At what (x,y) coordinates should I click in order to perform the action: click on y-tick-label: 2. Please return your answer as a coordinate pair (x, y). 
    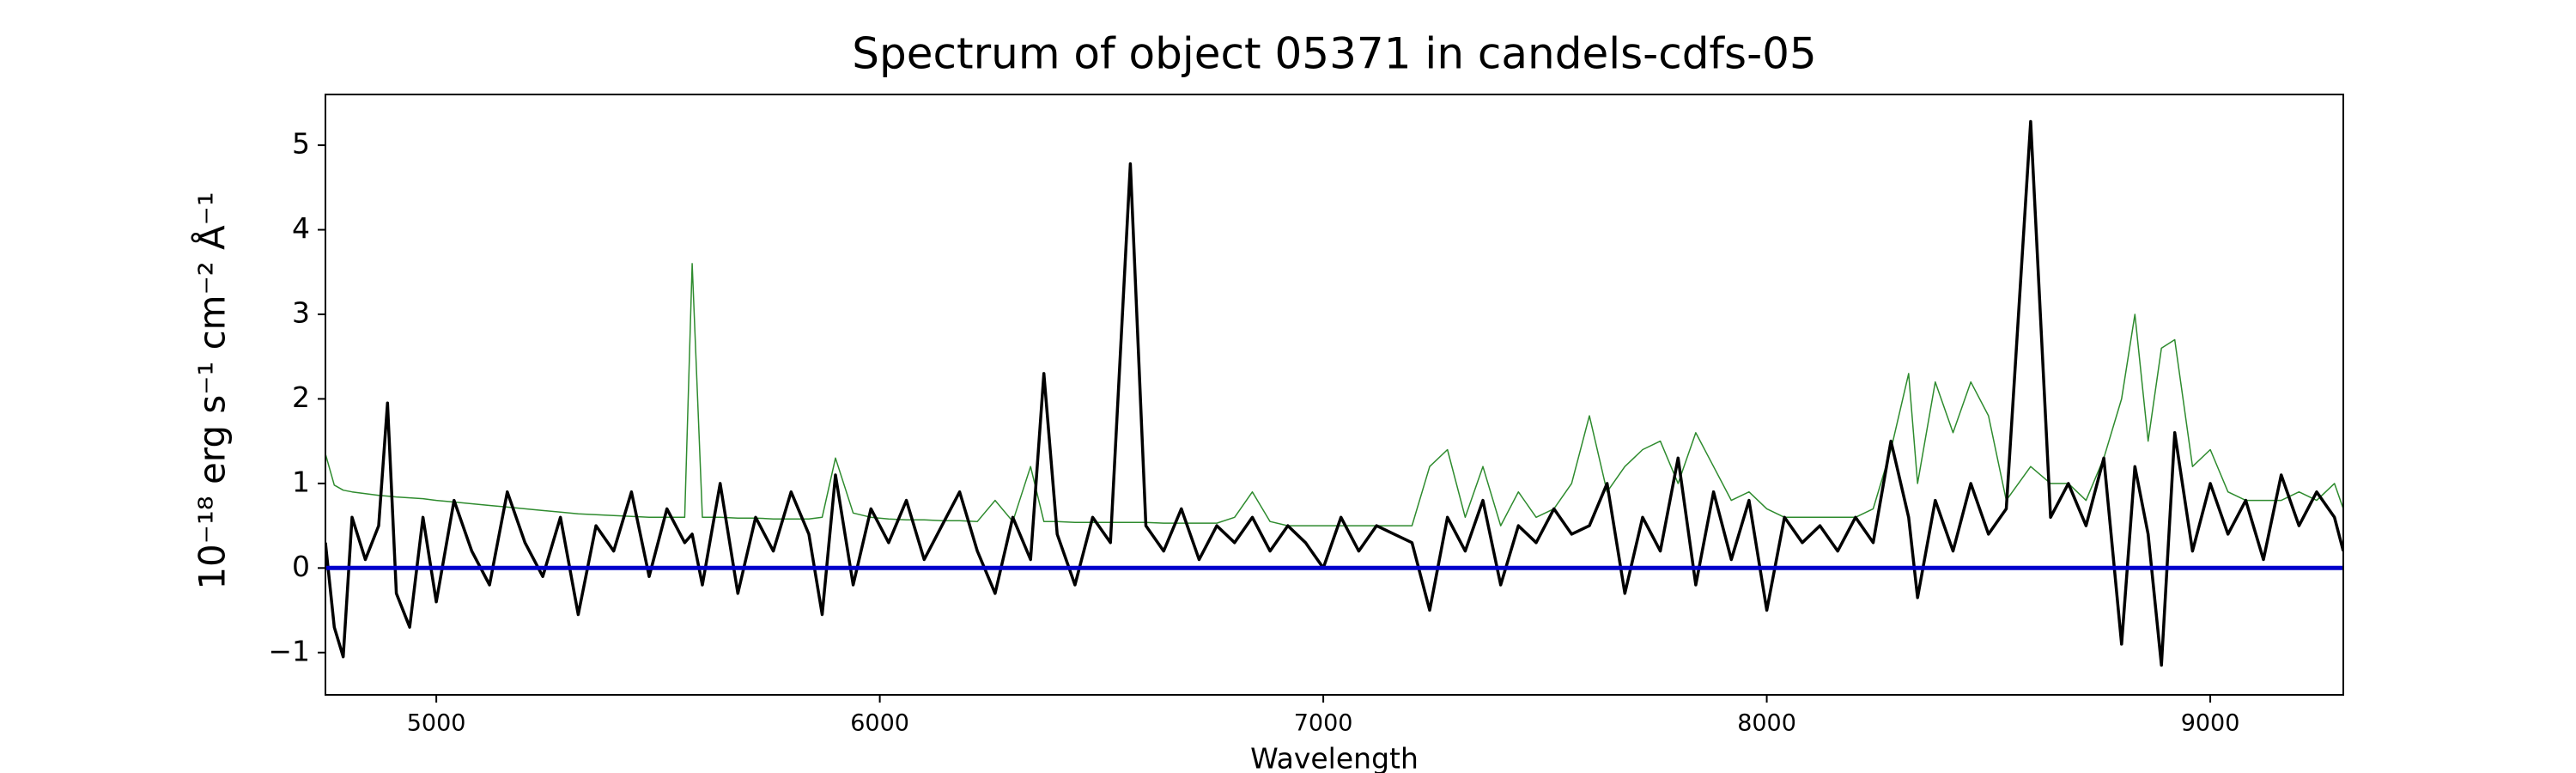
    Looking at the image, I should click on (301, 397).